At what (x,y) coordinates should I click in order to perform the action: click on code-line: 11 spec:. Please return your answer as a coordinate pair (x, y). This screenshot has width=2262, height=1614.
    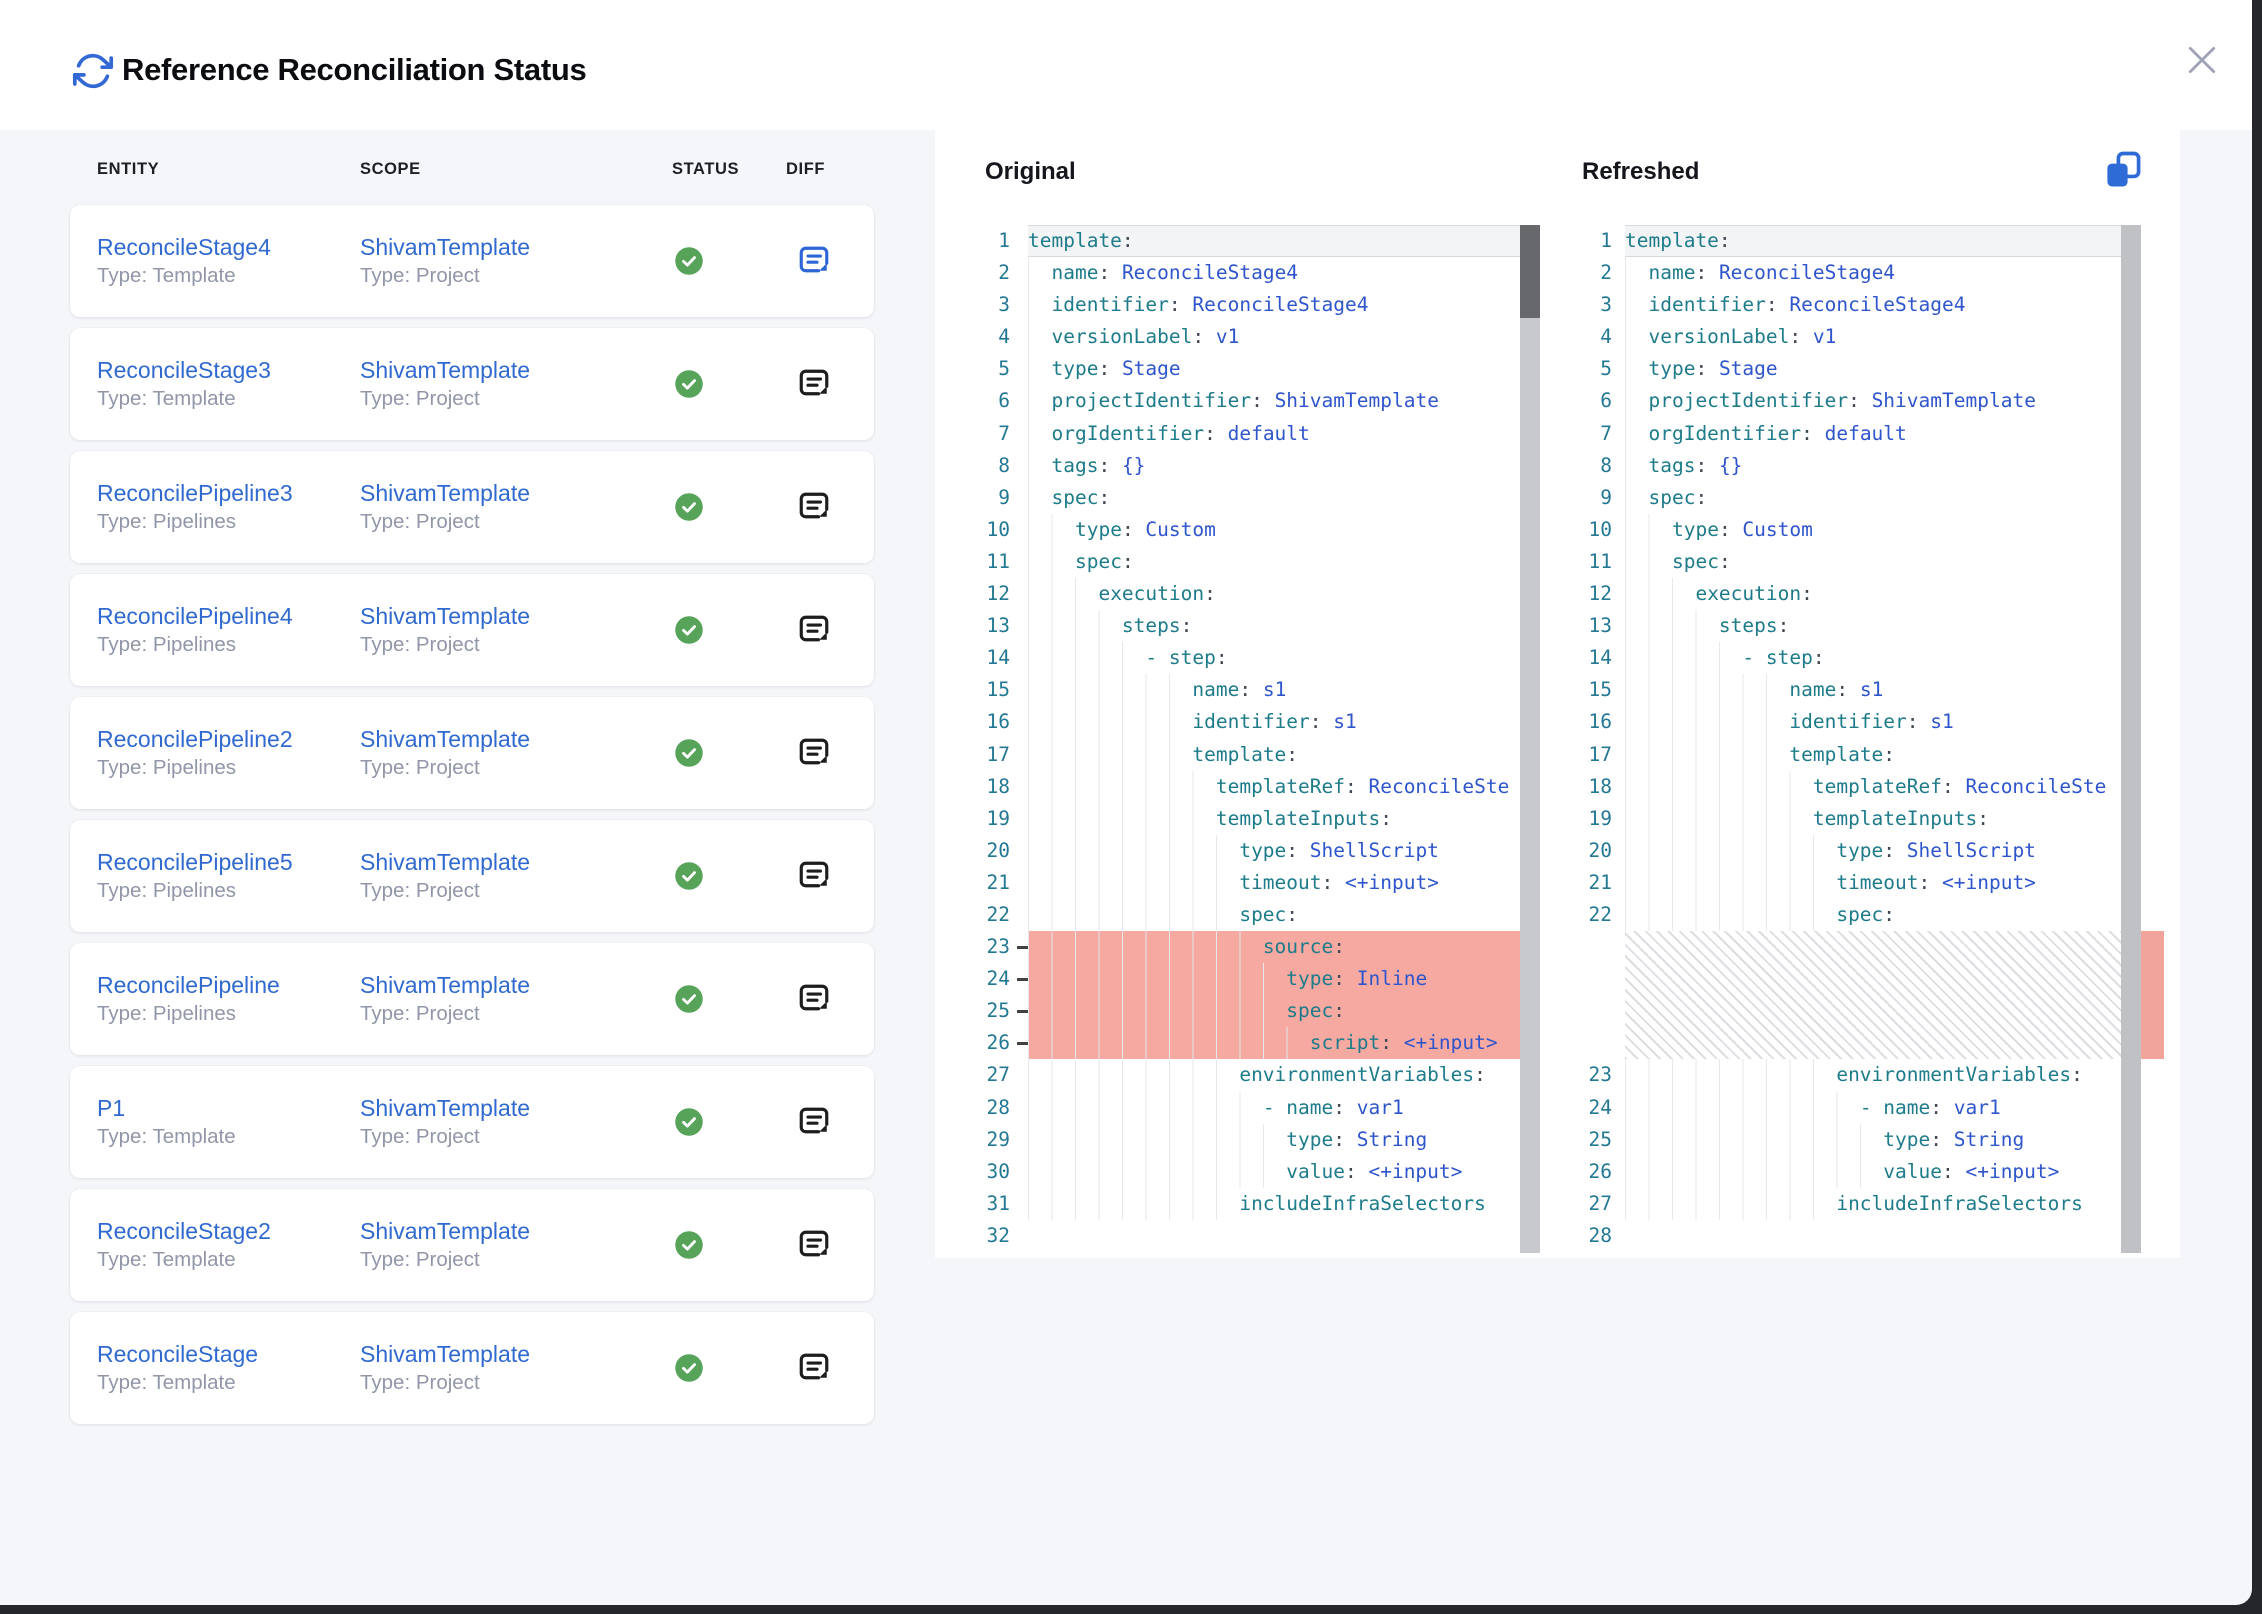
    Looking at the image, I should click on (1237, 562).